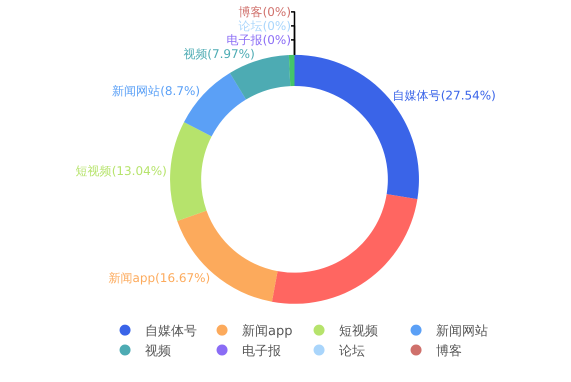 The height and width of the screenshot is (382, 571). Describe the element at coordinates (264, 25) in the screenshot. I see `text: 论坛(0%)` at that location.